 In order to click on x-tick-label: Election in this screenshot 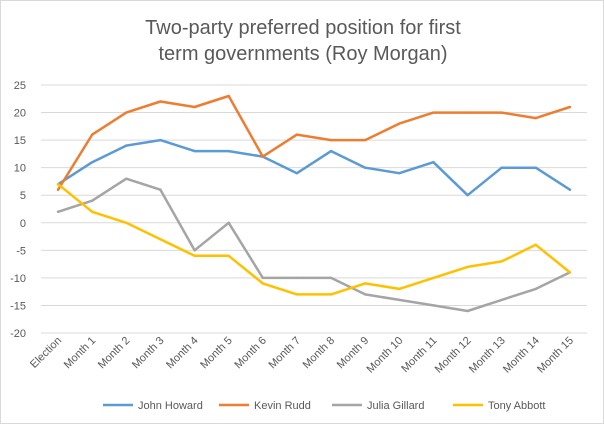, I will do `click(46, 353)`.